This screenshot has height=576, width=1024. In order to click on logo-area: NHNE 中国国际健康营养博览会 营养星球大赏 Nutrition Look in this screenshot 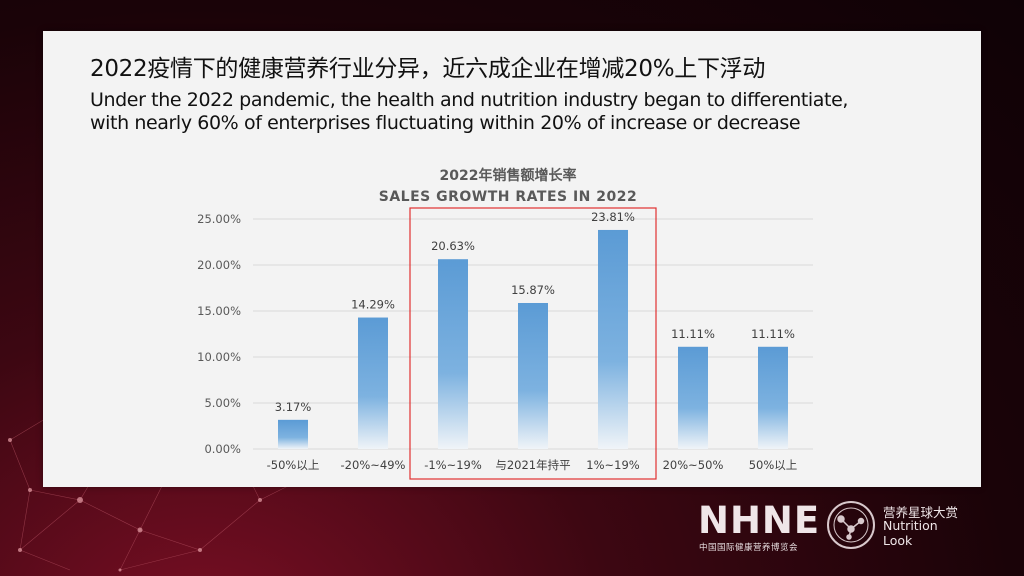, I will do `click(855, 532)`.